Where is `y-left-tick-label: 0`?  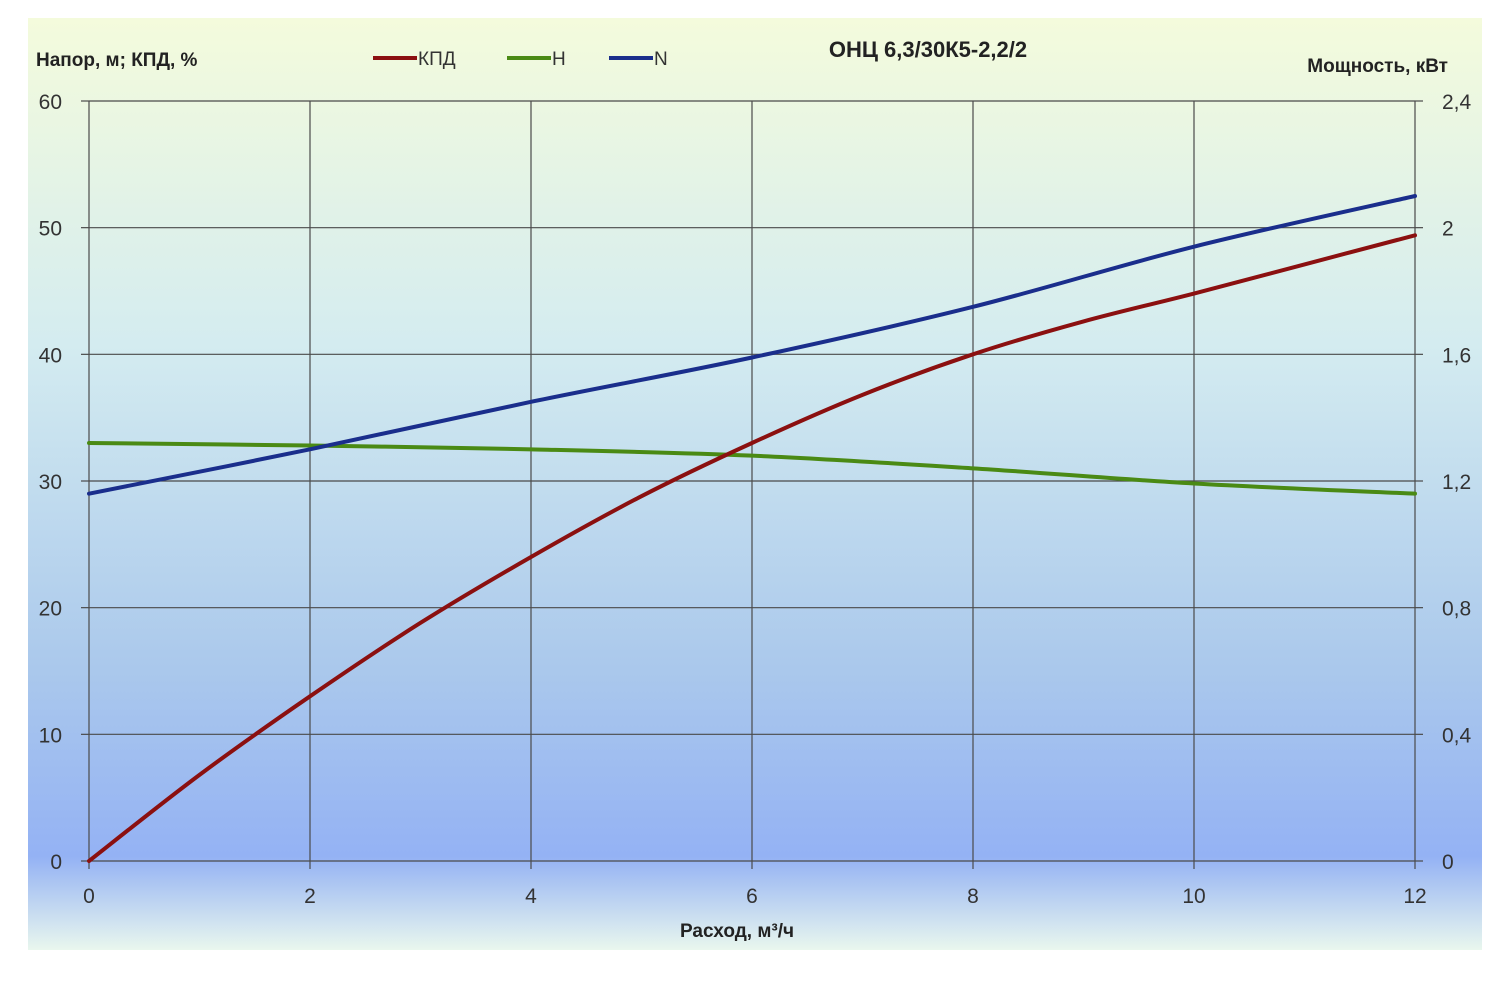
y-left-tick-label: 0 is located at coordinates (56, 862).